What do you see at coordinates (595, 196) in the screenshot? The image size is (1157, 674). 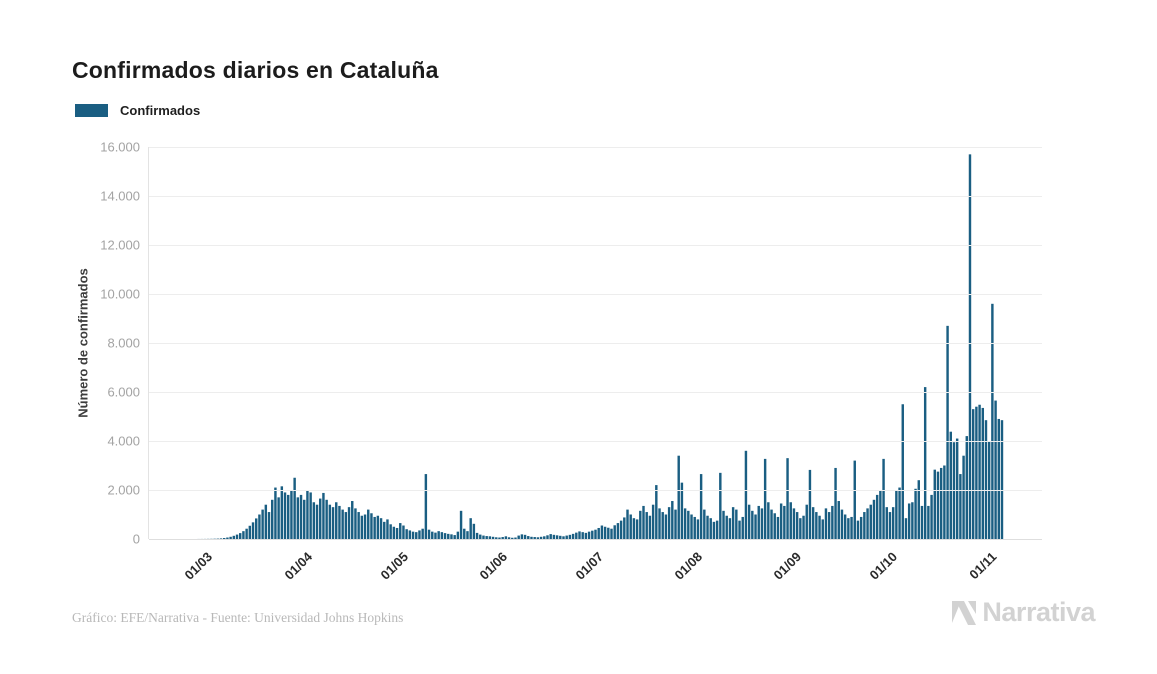 I see `gridline-14.000` at bounding box center [595, 196].